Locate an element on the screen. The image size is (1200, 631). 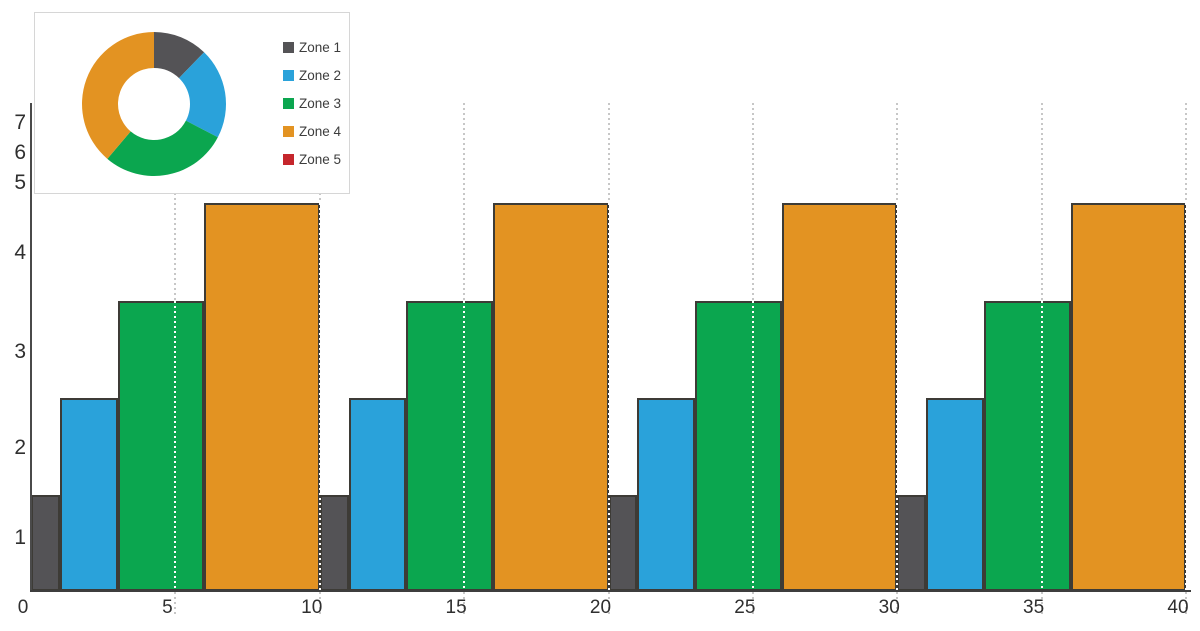
legend-item: Zone 5 is located at coordinates (312, 159).